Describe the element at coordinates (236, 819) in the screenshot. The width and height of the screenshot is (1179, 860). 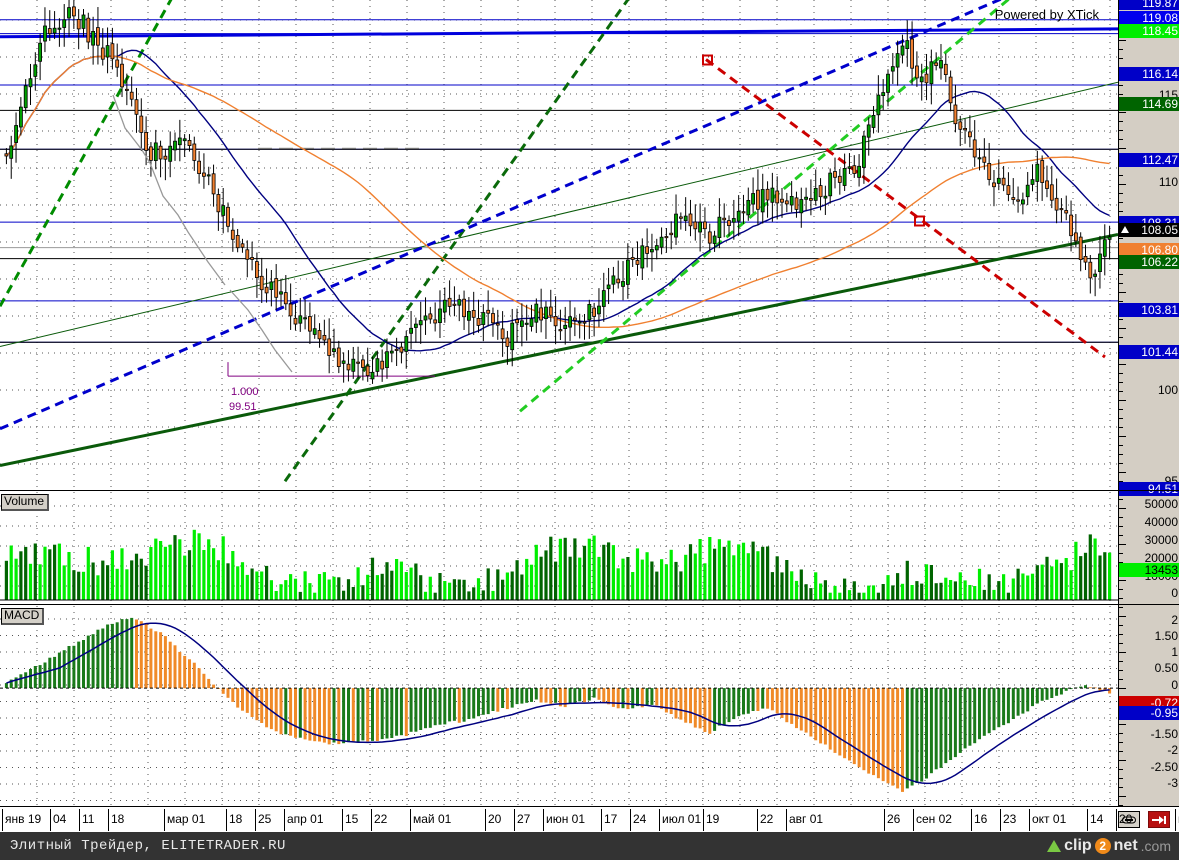
I see `time-axis-label: 18` at that location.